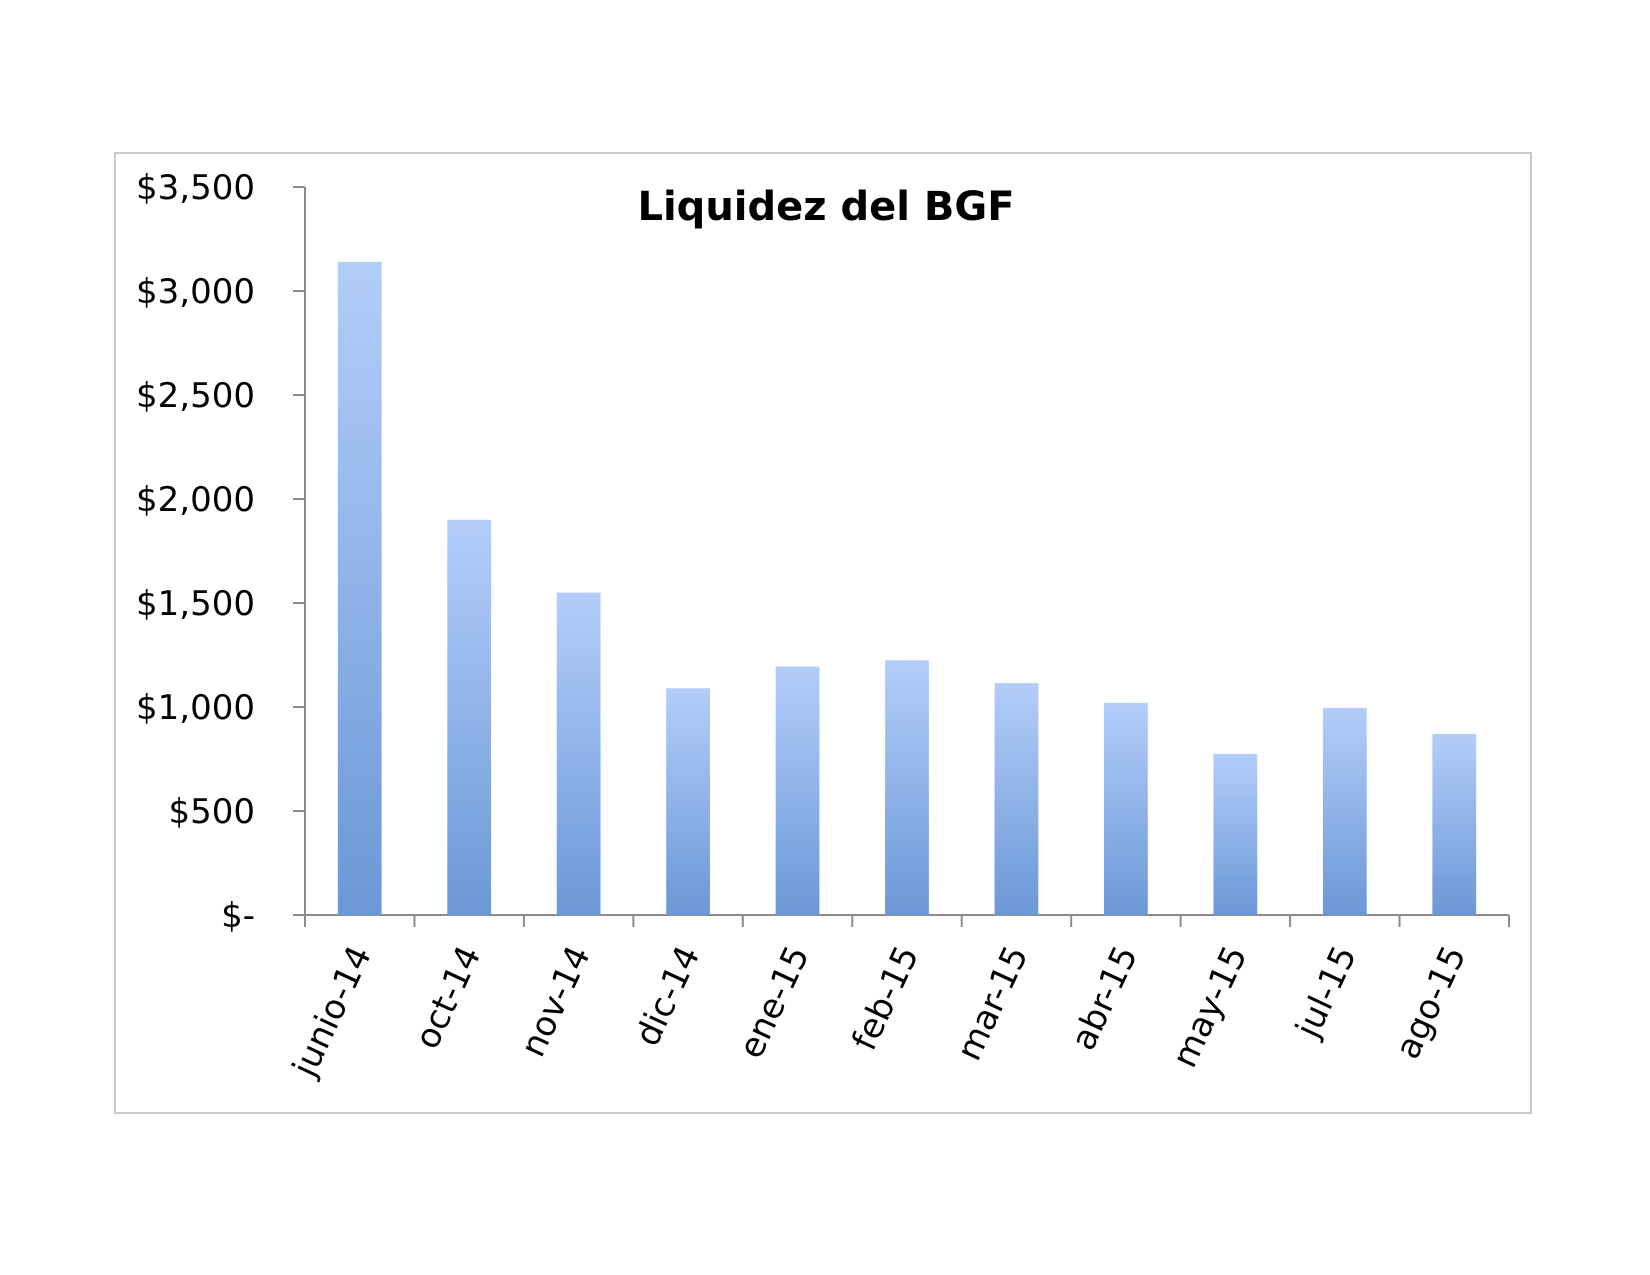  Describe the element at coordinates (195, 396) in the screenshot. I see `y-tick-label: $2,500` at that location.